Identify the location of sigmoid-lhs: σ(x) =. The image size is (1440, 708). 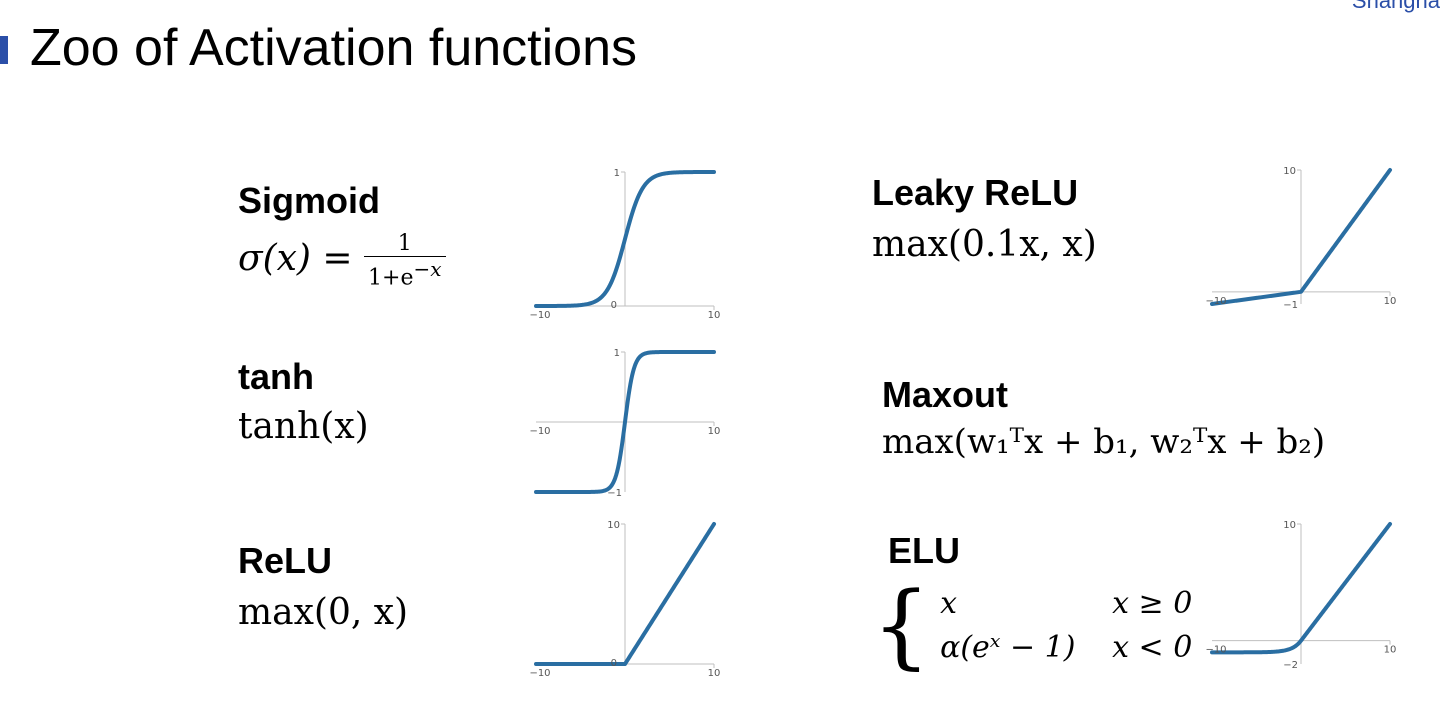
(295, 259).